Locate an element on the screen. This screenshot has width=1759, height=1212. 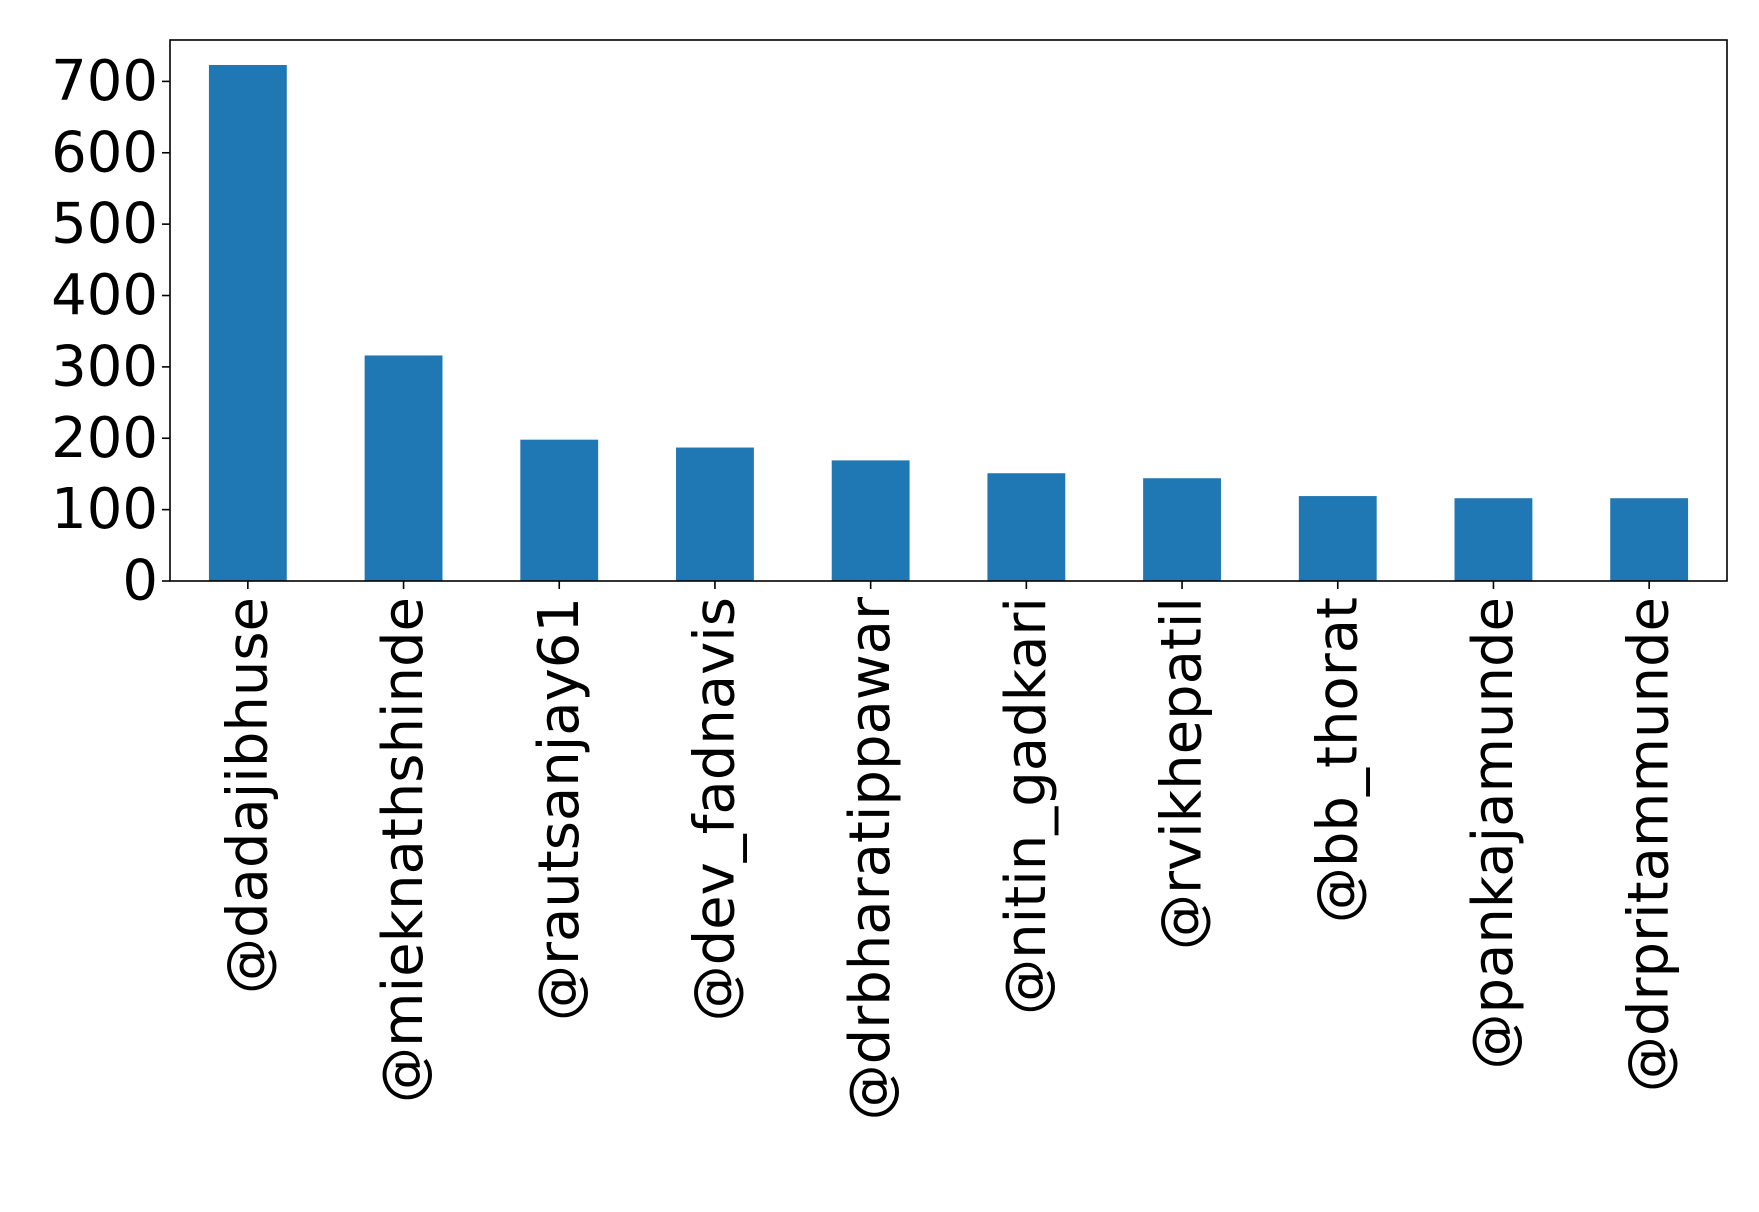
bar-drpritammunde is located at coordinates (1649, 539).